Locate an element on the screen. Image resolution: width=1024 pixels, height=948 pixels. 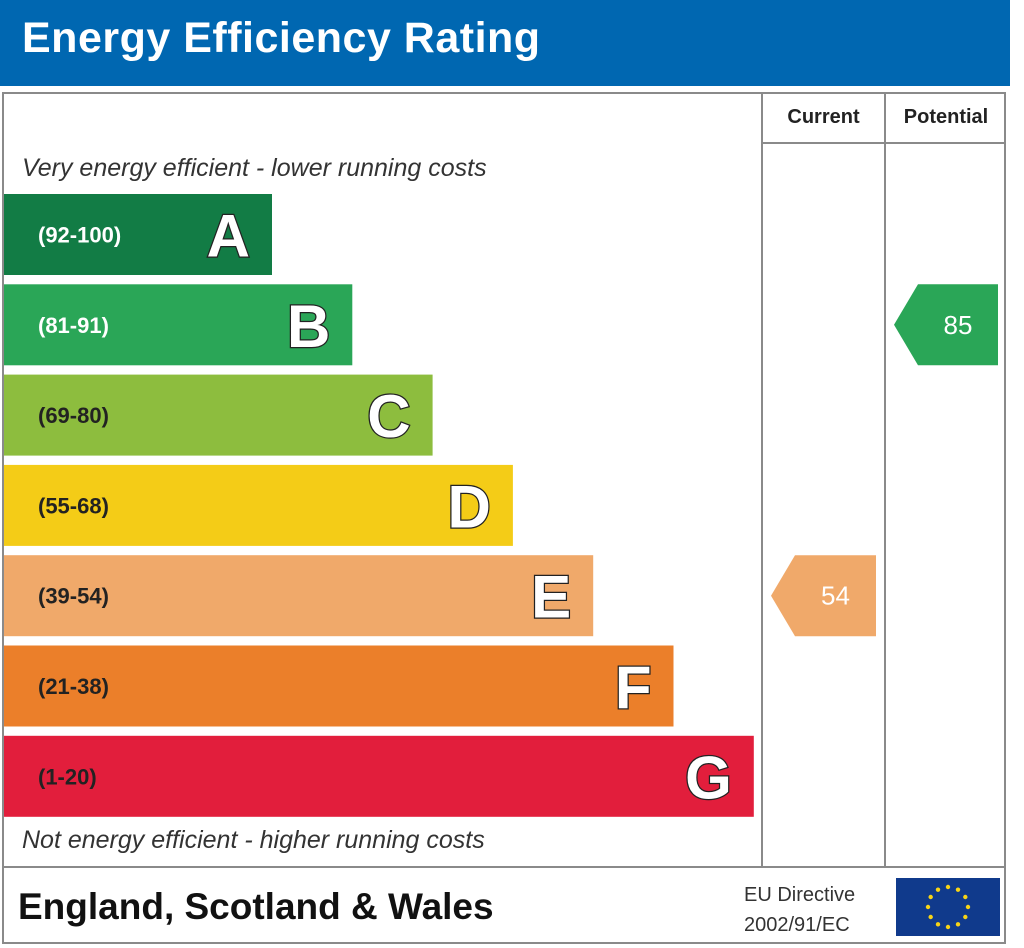
band-bar-f is located at coordinates (339, 686).